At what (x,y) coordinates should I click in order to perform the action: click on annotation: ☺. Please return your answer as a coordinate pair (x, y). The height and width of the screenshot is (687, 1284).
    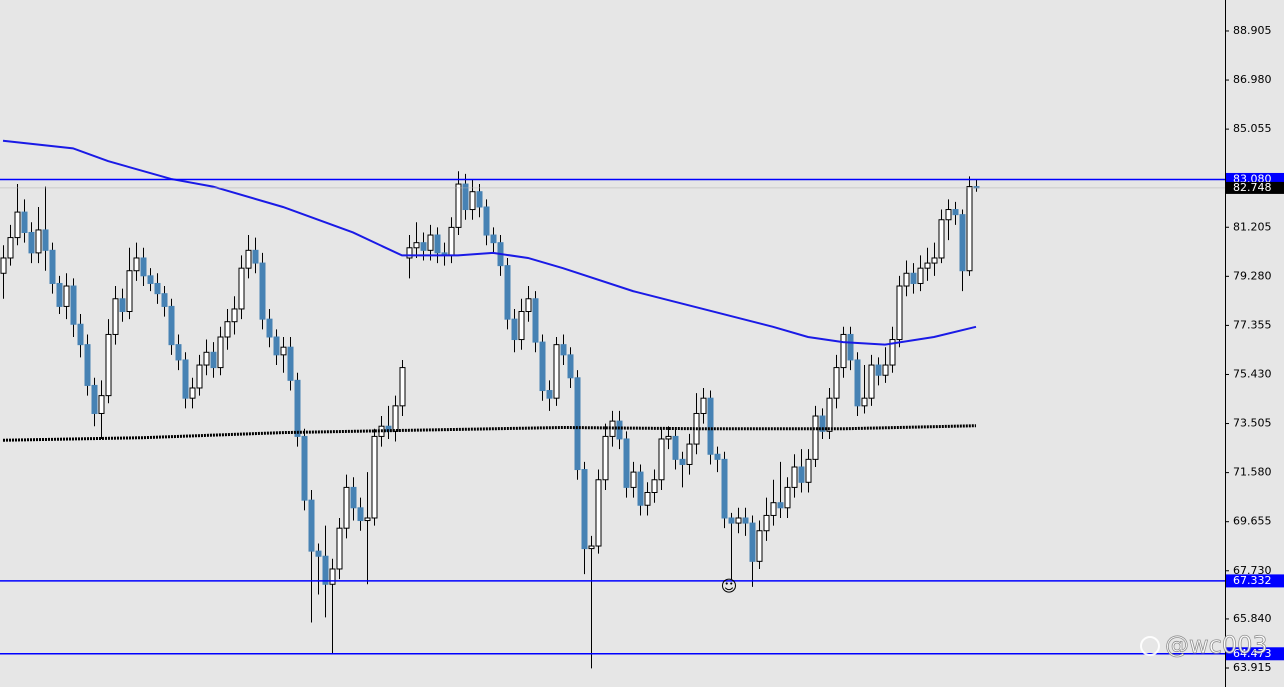
    Looking at the image, I should click on (729, 586).